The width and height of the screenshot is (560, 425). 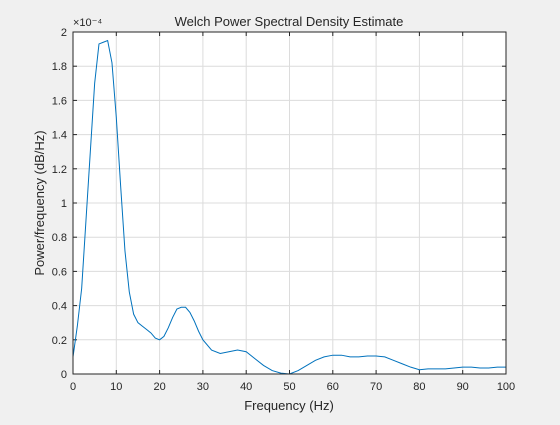 What do you see at coordinates (159, 387) in the screenshot?
I see `x-tick-label: 20` at bounding box center [159, 387].